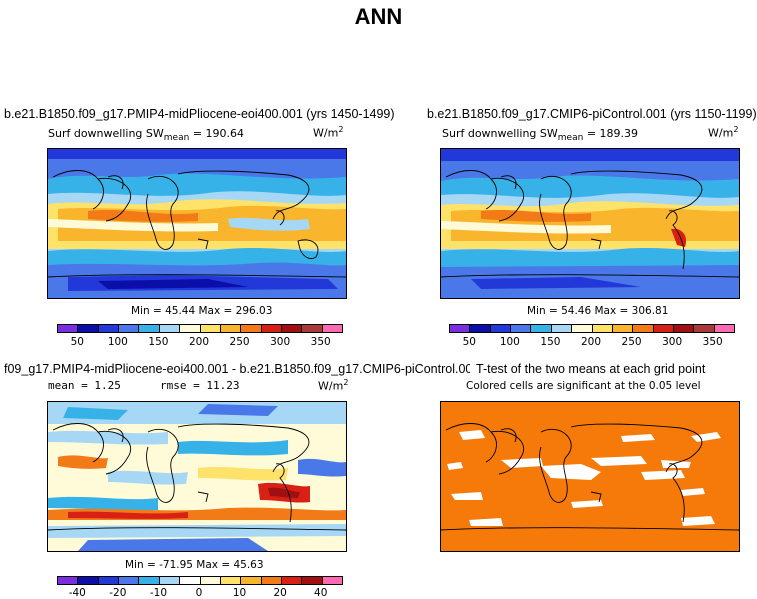 The image size is (757, 599). I want to click on panel3-map-svg, so click(197, 476).